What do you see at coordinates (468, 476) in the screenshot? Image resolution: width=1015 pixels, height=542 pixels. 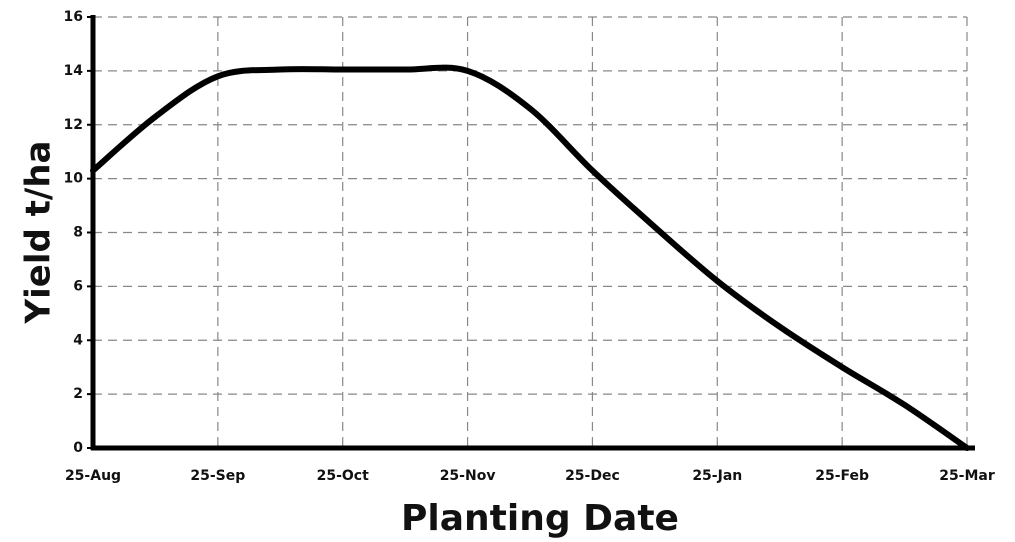 I see `x-tick-label: 25-Nov` at bounding box center [468, 476].